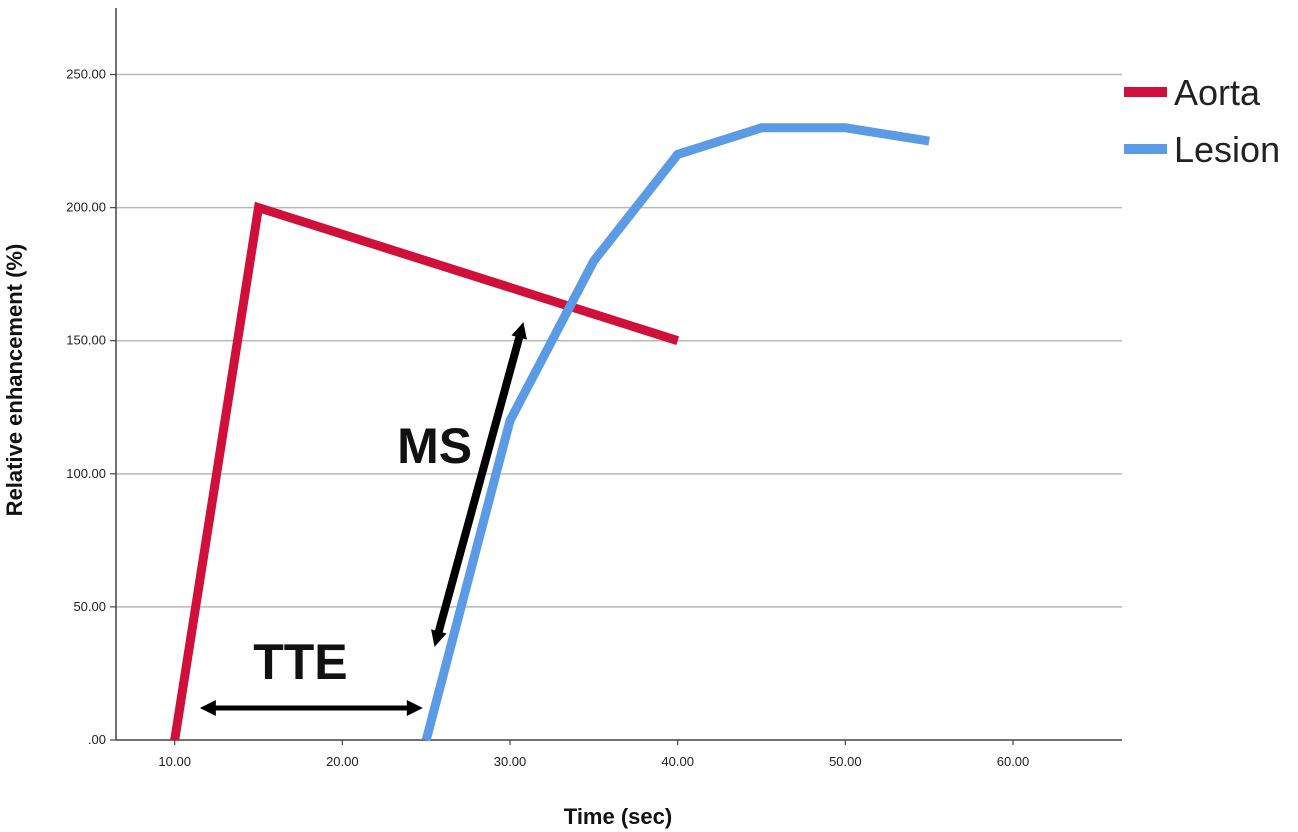 Image resolution: width=1298 pixels, height=832 pixels. What do you see at coordinates (363, 519) in the screenshot?
I see `annotations: TTE MS` at bounding box center [363, 519].